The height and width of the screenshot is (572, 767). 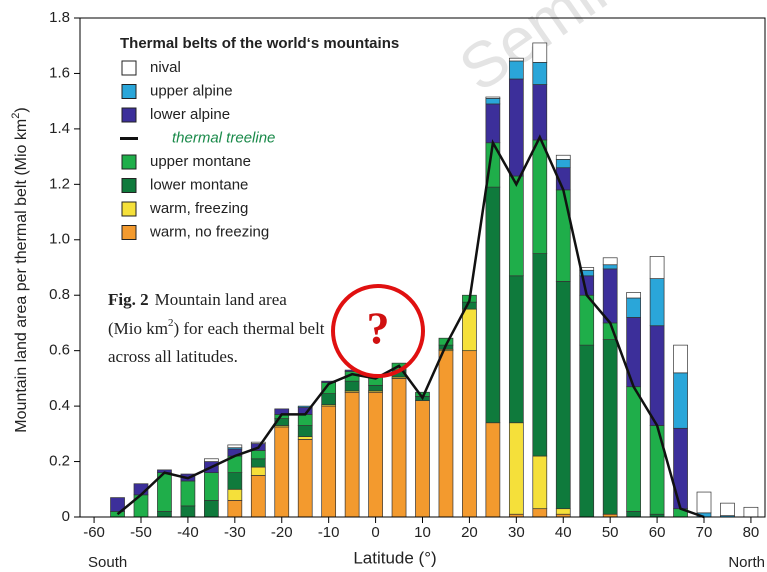 What do you see at coordinates (107, 562) in the screenshot?
I see `south-label: South` at bounding box center [107, 562].